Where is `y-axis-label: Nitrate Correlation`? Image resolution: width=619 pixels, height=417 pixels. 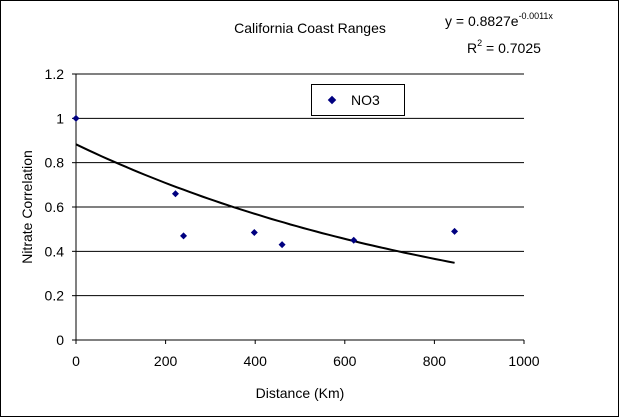 y-axis-label: Nitrate Correlation is located at coordinates (27, 207).